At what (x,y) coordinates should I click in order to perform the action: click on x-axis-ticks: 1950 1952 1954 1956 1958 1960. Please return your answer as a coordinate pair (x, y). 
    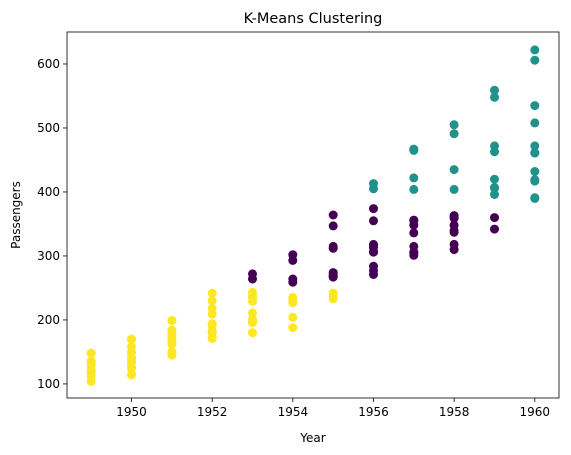
    Looking at the image, I should click on (333, 408).